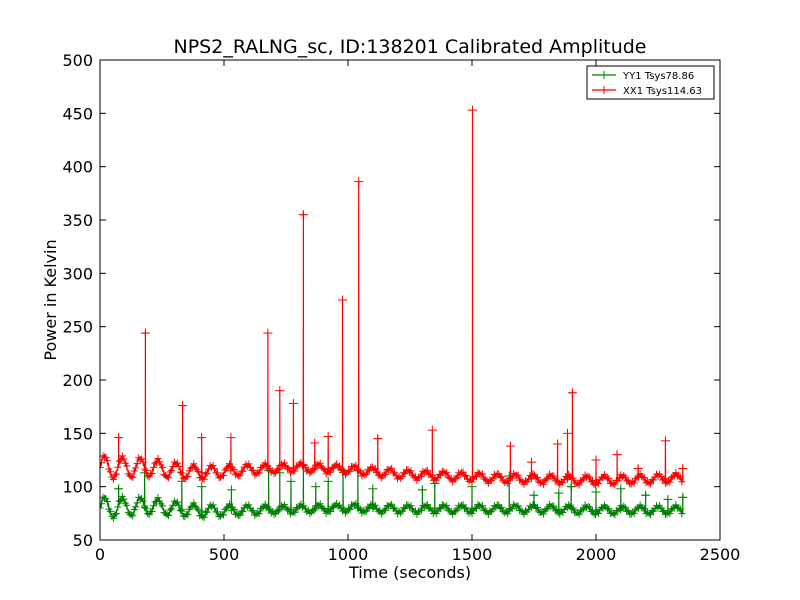 The image size is (800, 600). Describe the element at coordinates (77, 487) in the screenshot. I see `y-tick-label: 100` at that location.